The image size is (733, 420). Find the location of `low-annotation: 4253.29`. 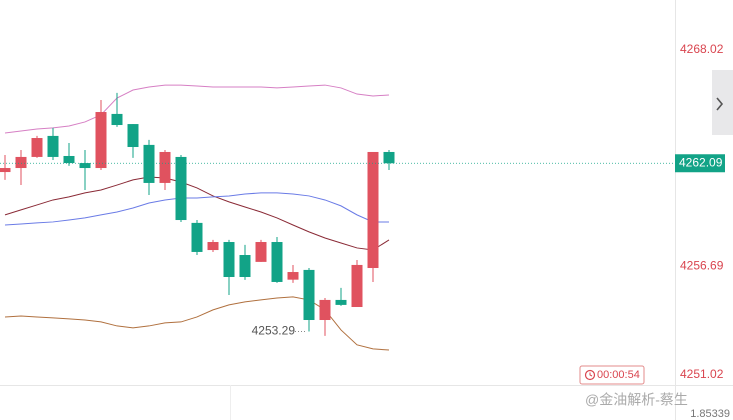

low-annotation: 4253.29 is located at coordinates (274, 331).